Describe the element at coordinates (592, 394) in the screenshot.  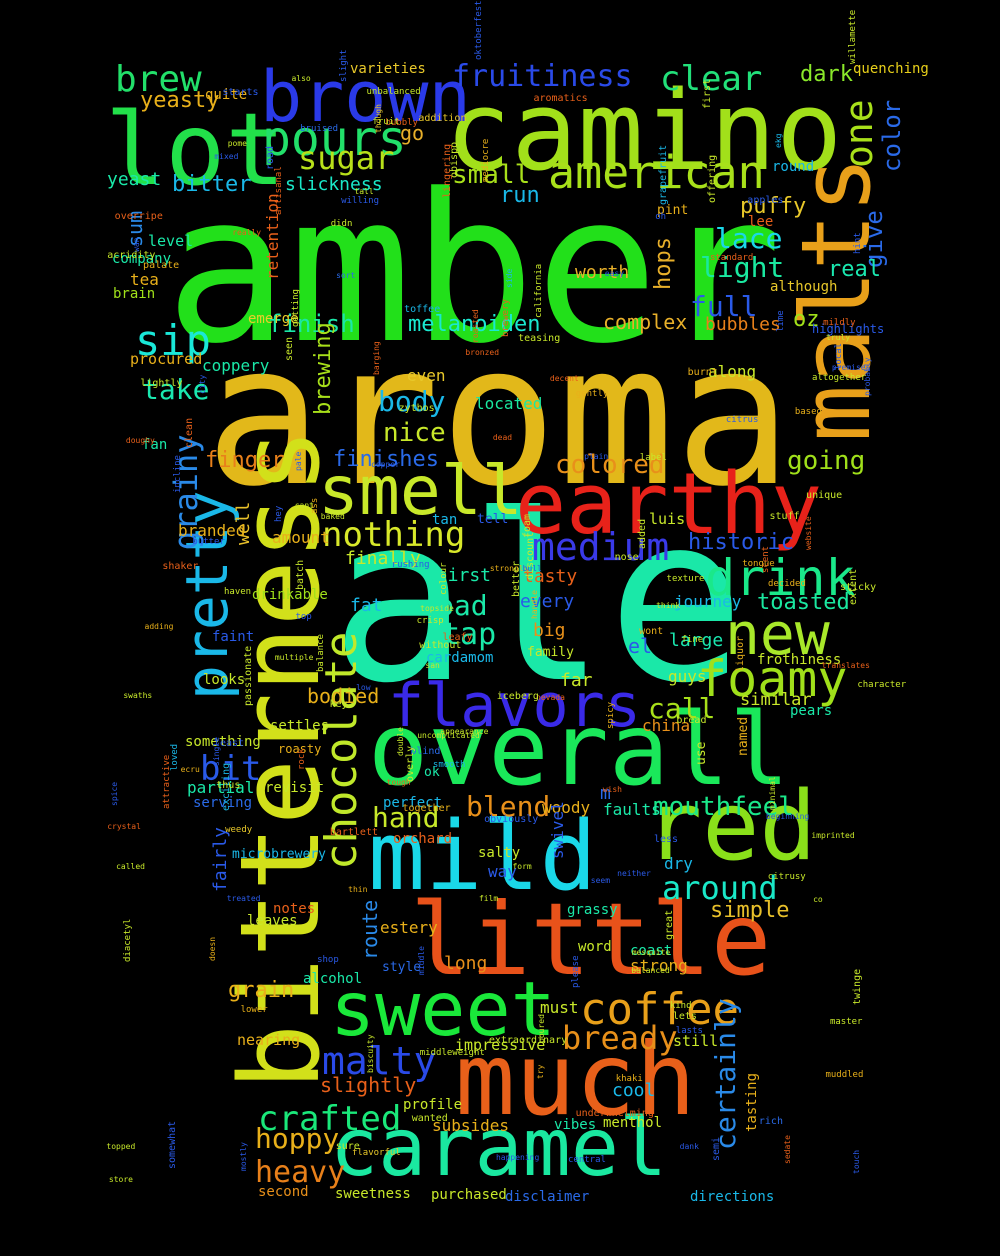
I see `word-gently: gently` at that location.